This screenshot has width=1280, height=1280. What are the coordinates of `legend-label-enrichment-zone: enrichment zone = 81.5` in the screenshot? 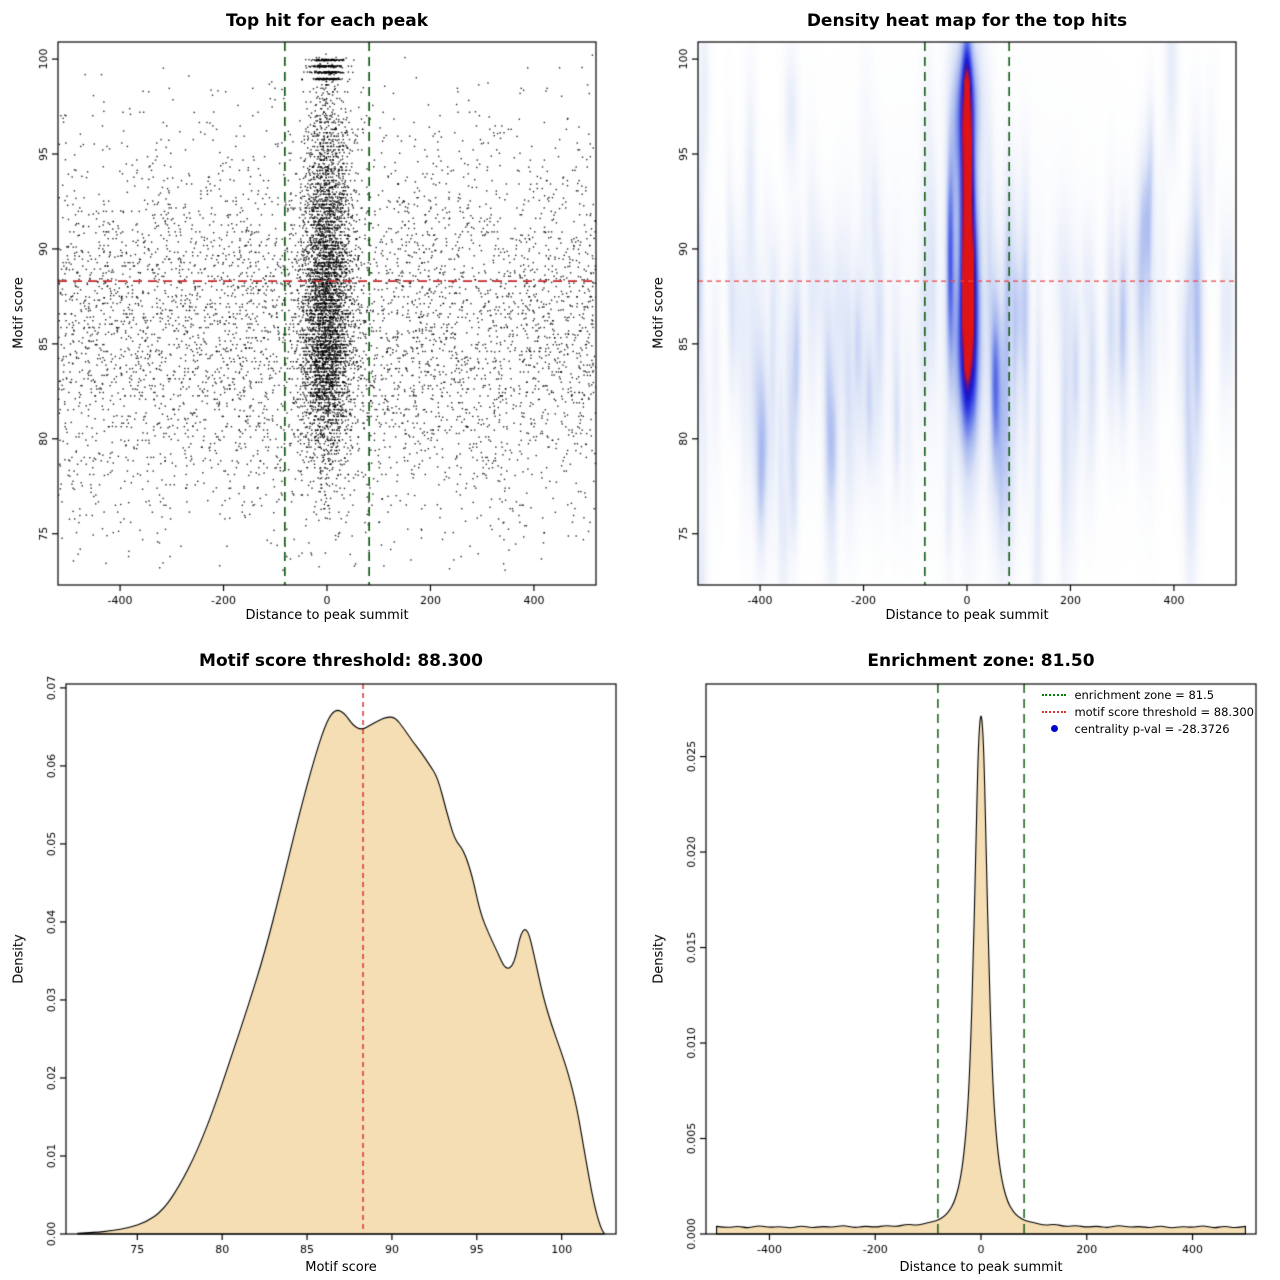 It's located at (1144, 694).